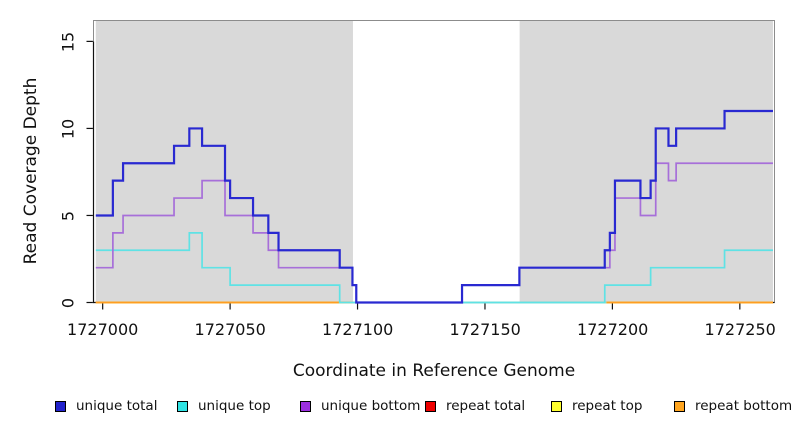  I want to click on legend-label: unique total, so click(117, 406).